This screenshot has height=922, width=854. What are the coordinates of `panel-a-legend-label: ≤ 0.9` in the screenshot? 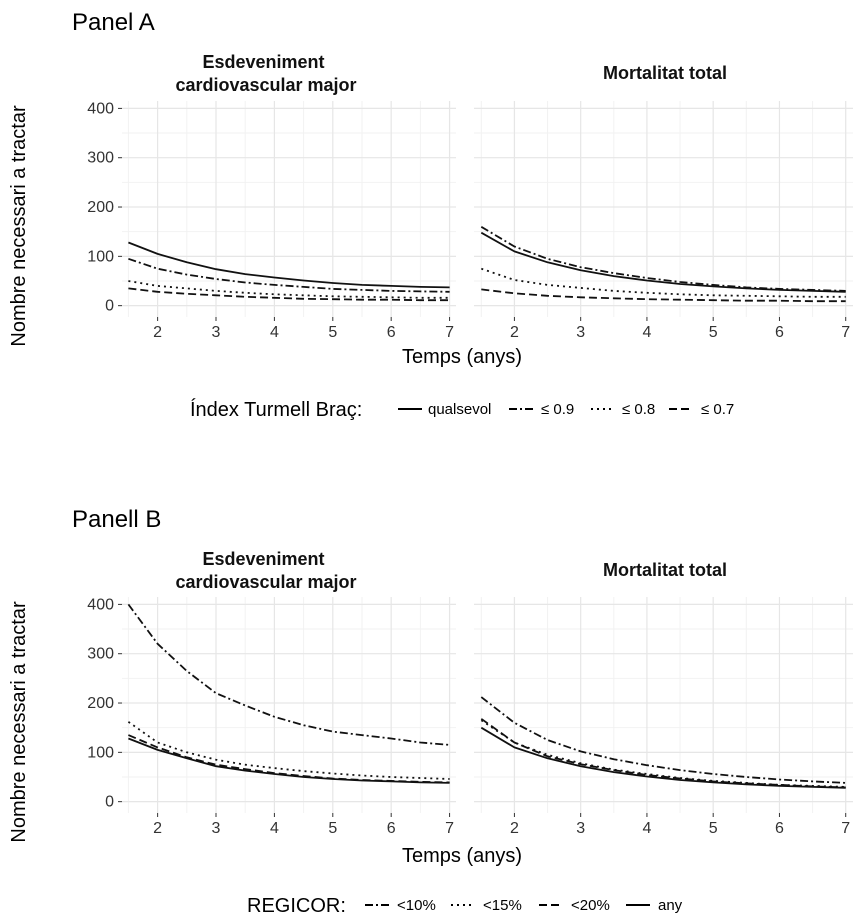 It's located at (557, 409).